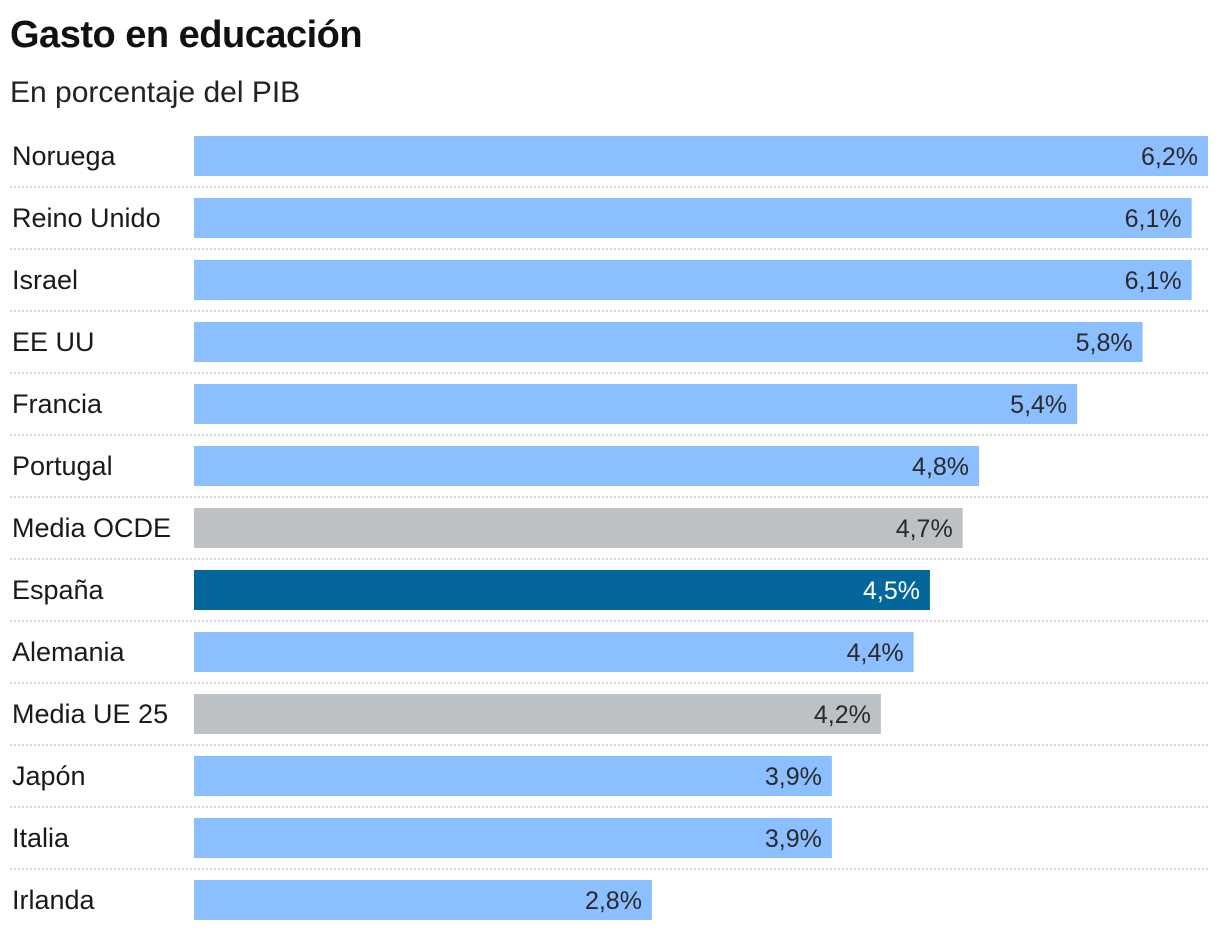 This screenshot has height=930, width=1220. What do you see at coordinates (86, 218) in the screenshot?
I see `category-label: Reino Unido` at bounding box center [86, 218].